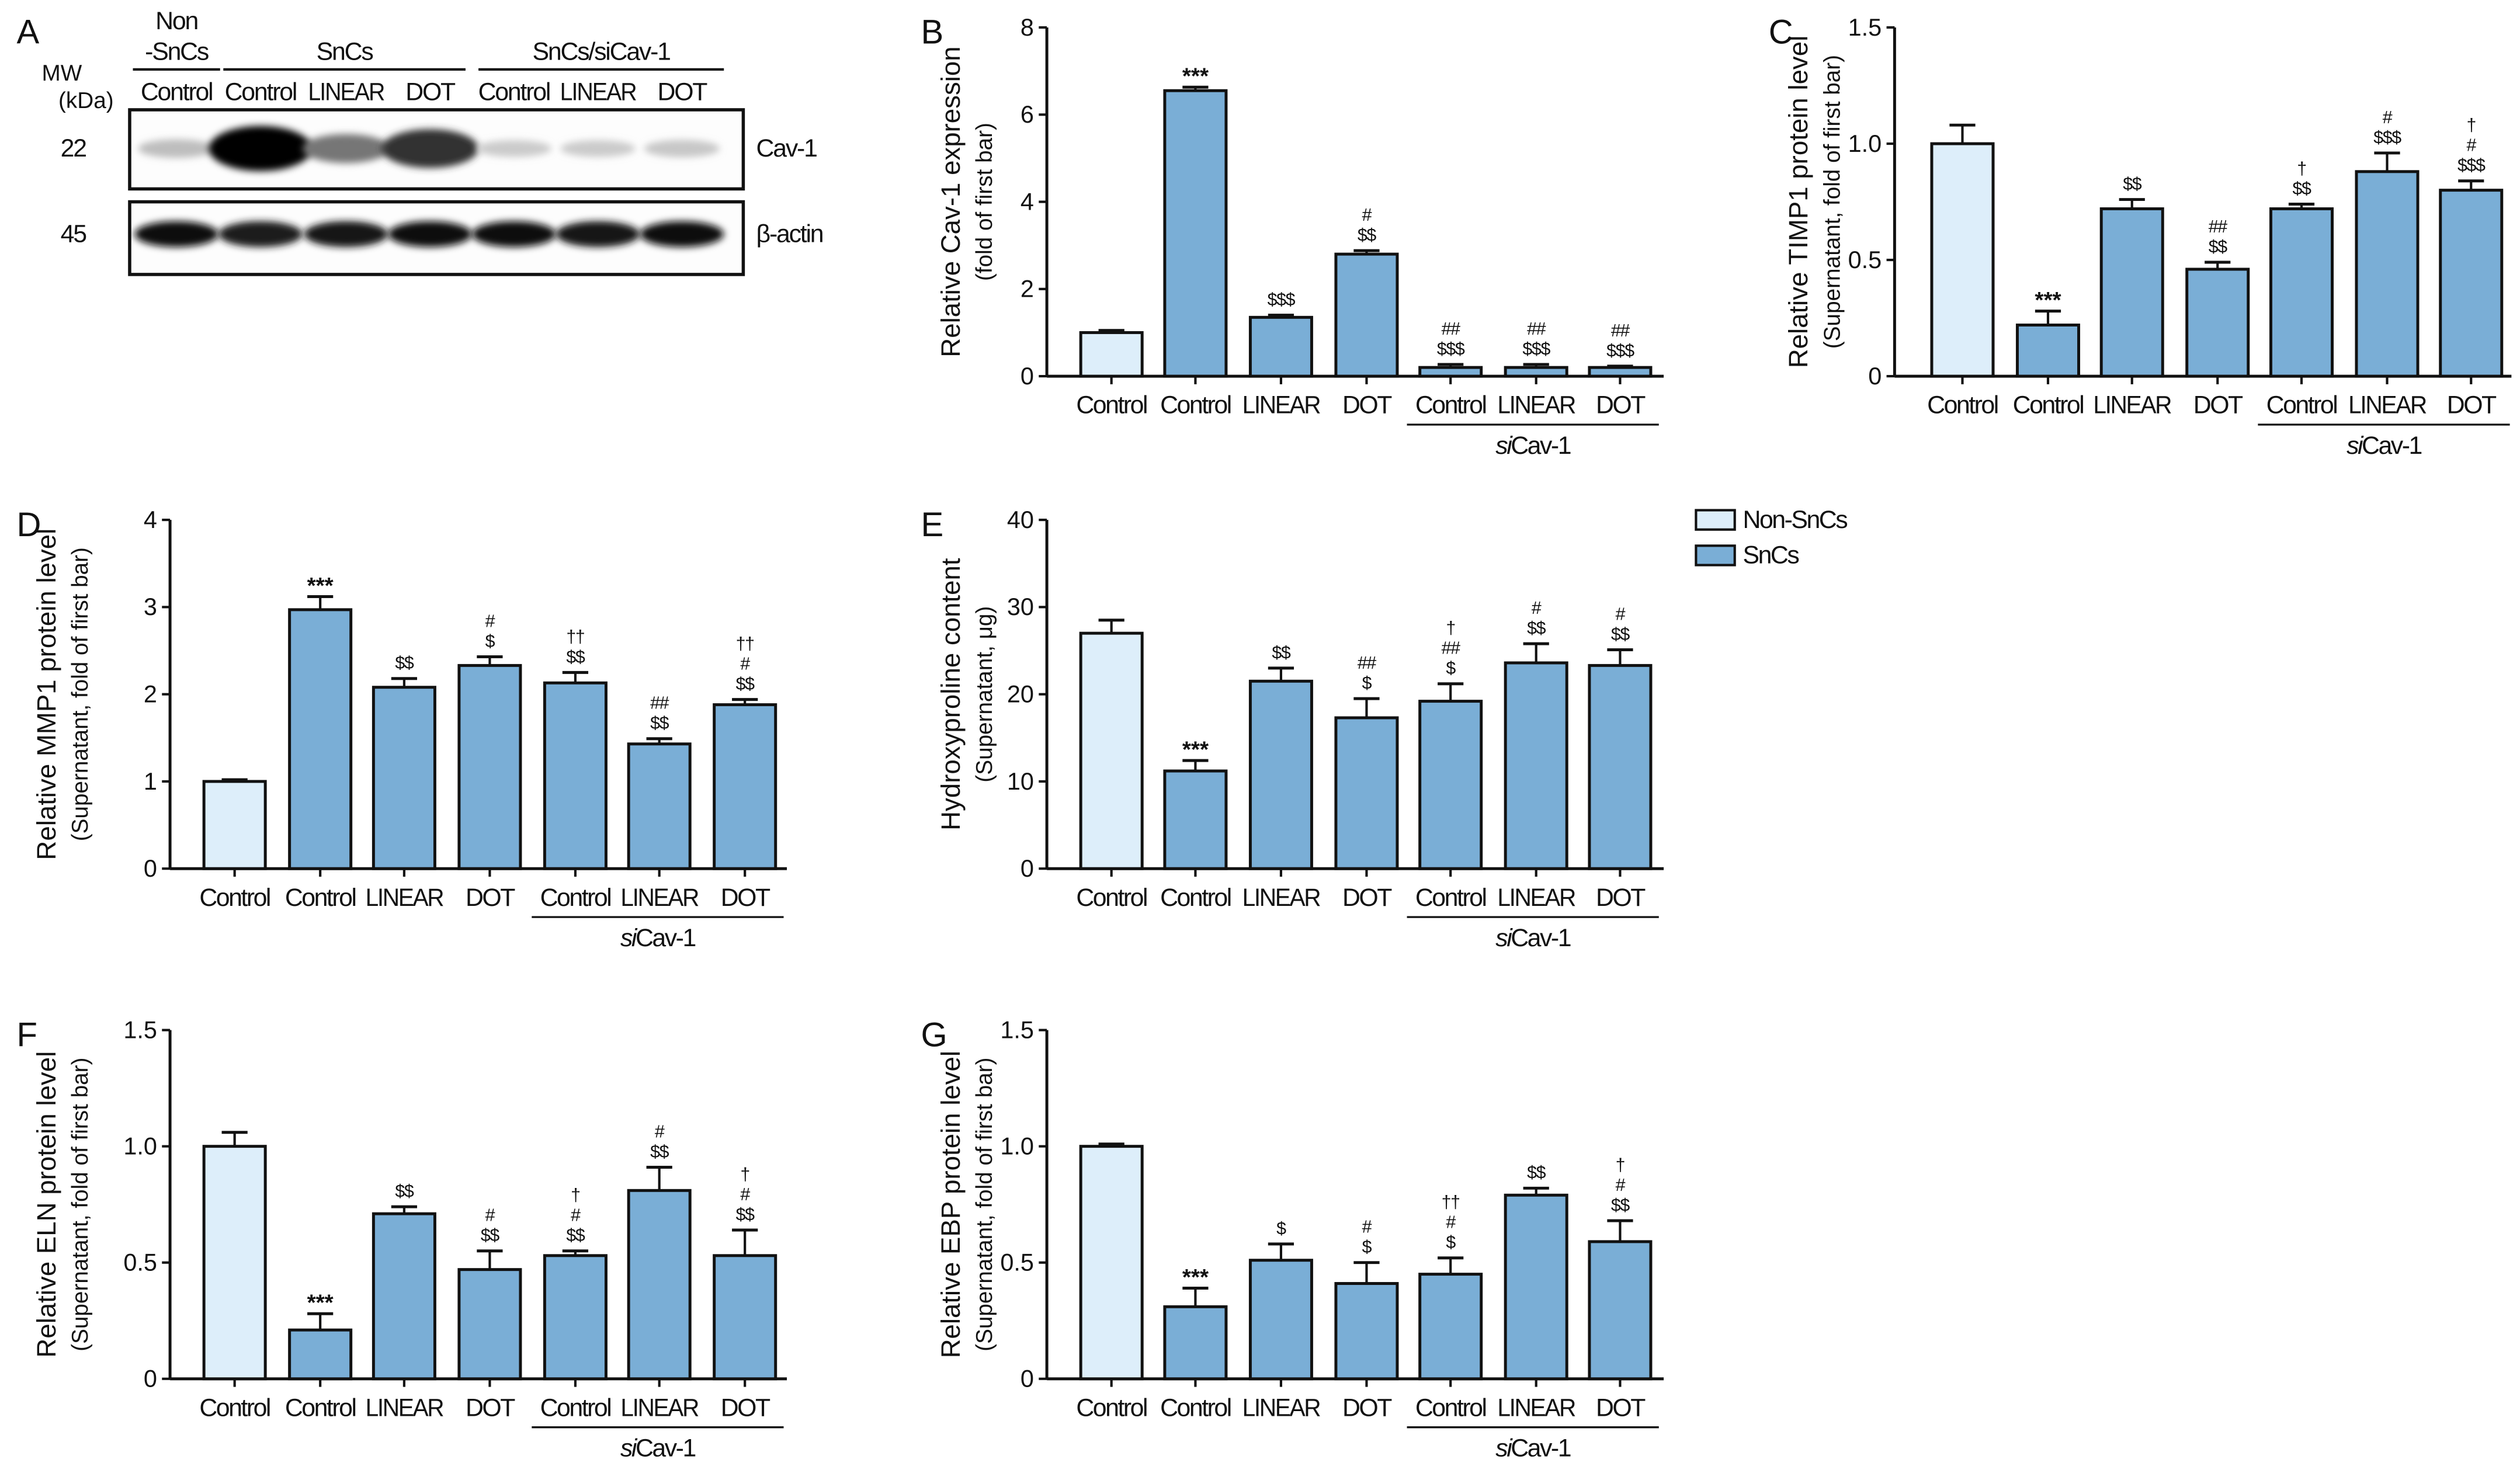 This screenshot has height=1466, width=2520. I want to click on y-tick-label: 10, so click(1020, 781).